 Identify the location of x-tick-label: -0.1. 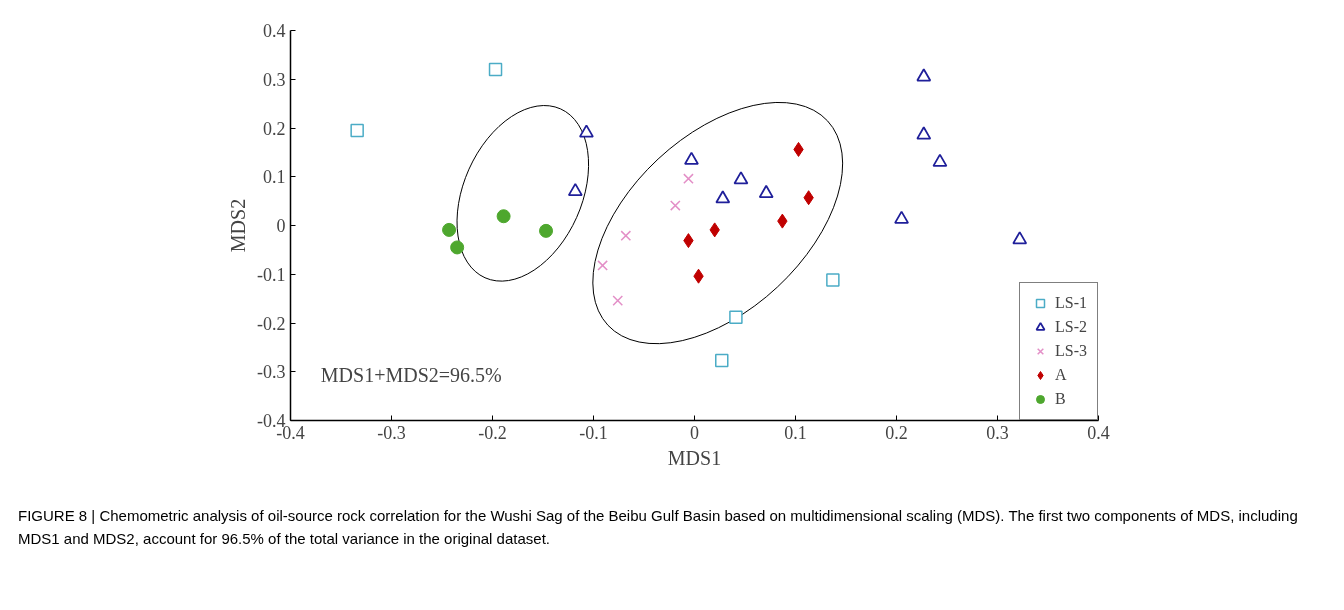
(593, 432).